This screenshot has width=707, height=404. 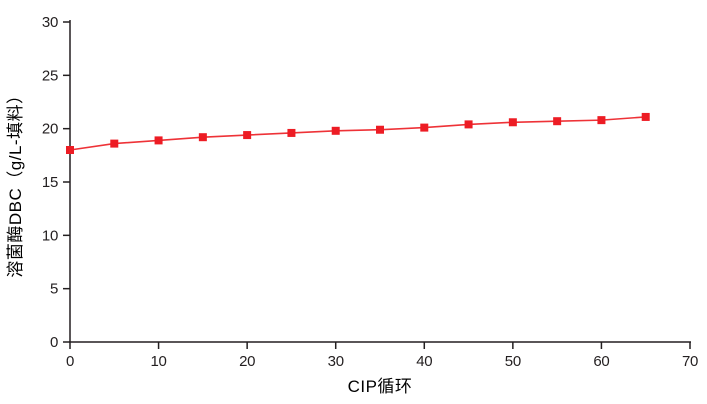 I want to click on x-tick-label: 20, so click(x=247, y=361).